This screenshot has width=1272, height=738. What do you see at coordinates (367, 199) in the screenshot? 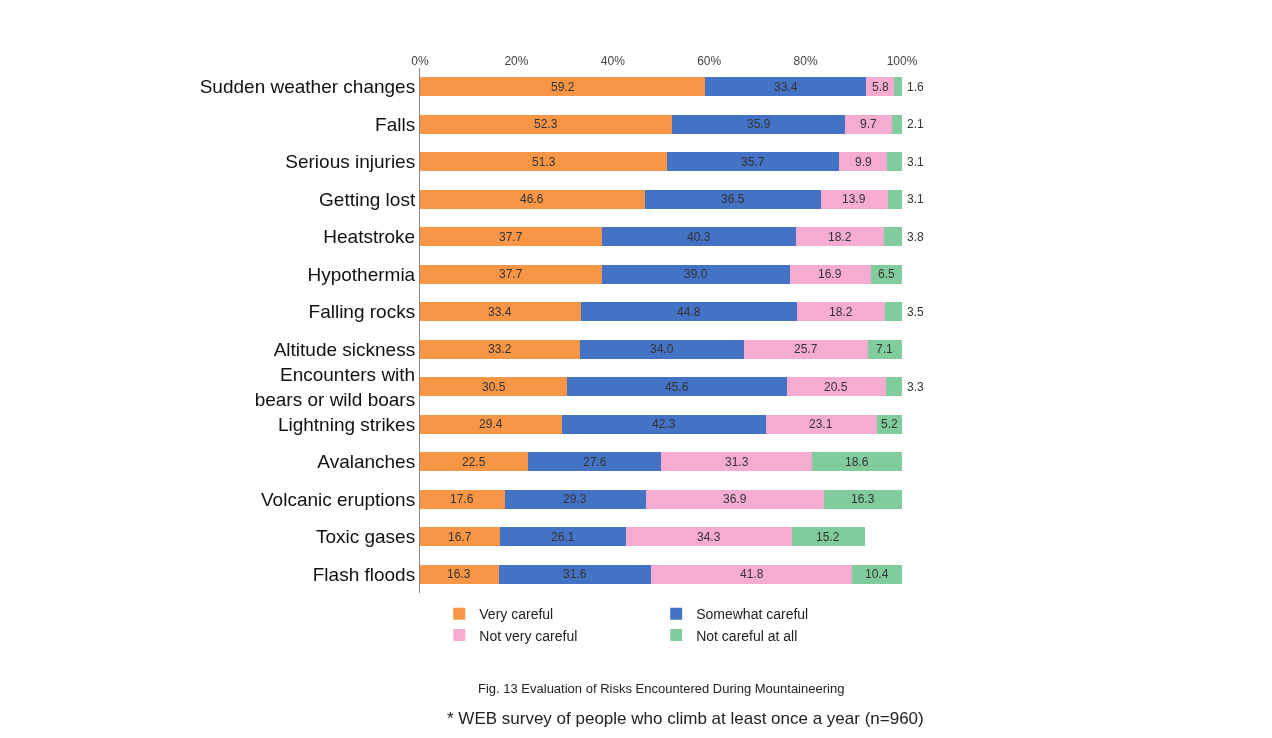
I see `y-tick-label: Getting lost` at bounding box center [367, 199].